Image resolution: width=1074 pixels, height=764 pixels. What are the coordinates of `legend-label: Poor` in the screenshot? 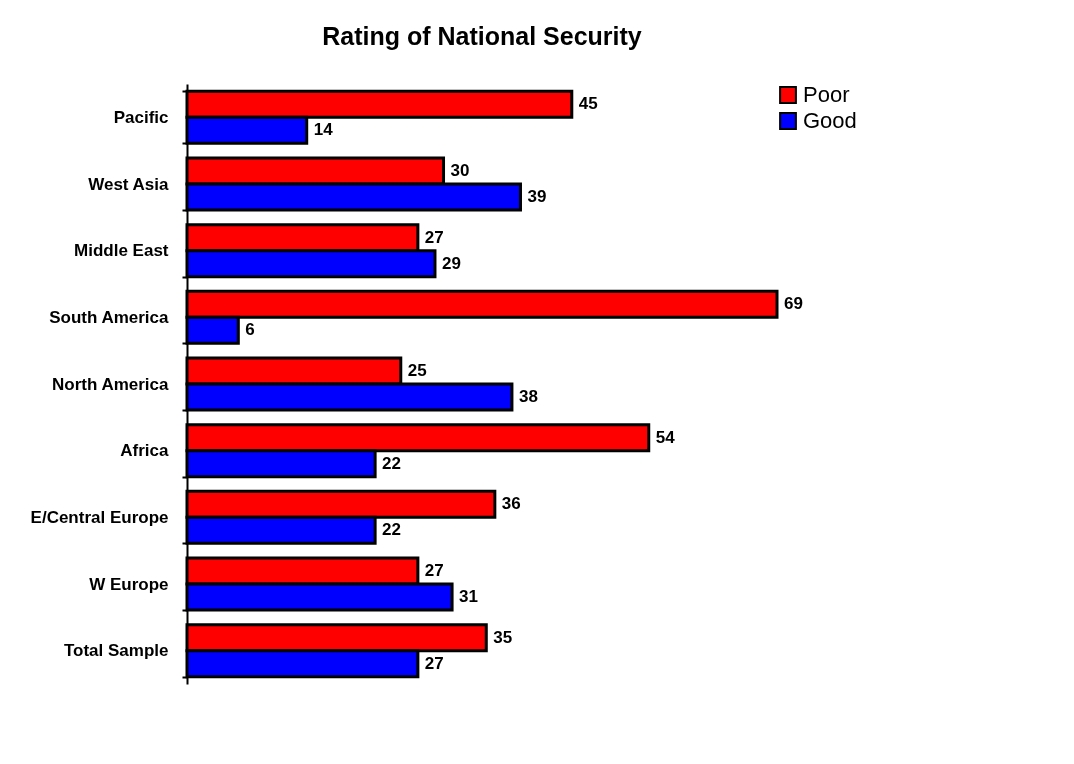 It's located at (826, 94).